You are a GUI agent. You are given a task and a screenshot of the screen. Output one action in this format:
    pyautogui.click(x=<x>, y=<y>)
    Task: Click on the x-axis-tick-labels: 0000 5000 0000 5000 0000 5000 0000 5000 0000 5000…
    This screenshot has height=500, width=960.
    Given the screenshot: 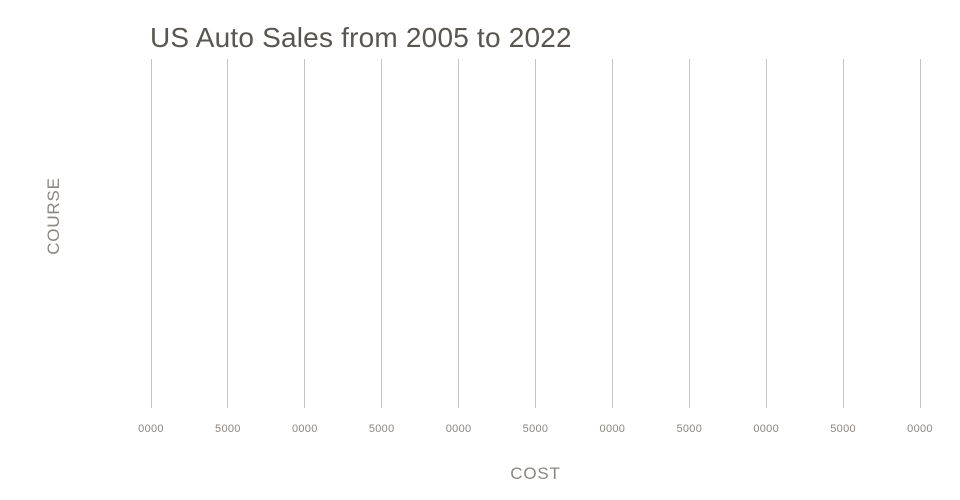 What is the action you would take?
    pyautogui.click(x=535, y=430)
    